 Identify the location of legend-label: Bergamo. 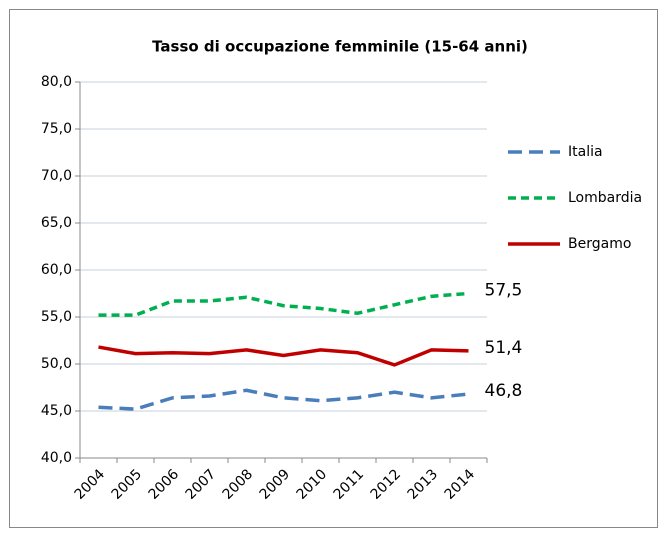
(599, 244).